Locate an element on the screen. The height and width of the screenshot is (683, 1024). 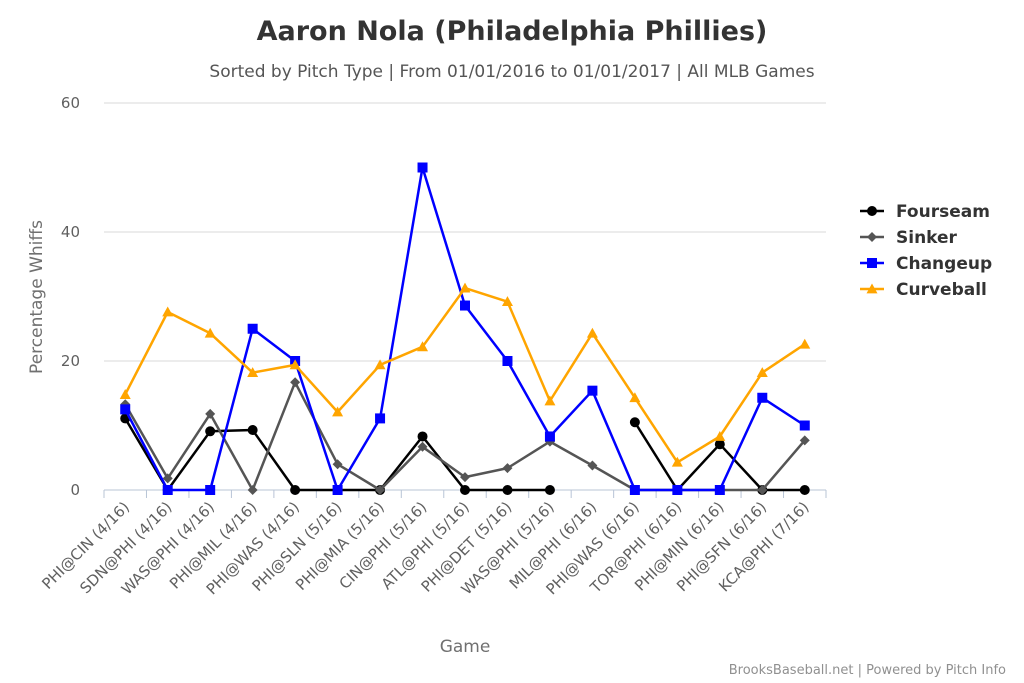
legend-label: Sinker is located at coordinates (927, 238).